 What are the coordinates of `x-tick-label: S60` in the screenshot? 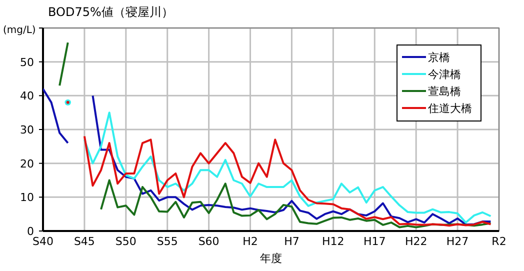 It's located at (209, 241).